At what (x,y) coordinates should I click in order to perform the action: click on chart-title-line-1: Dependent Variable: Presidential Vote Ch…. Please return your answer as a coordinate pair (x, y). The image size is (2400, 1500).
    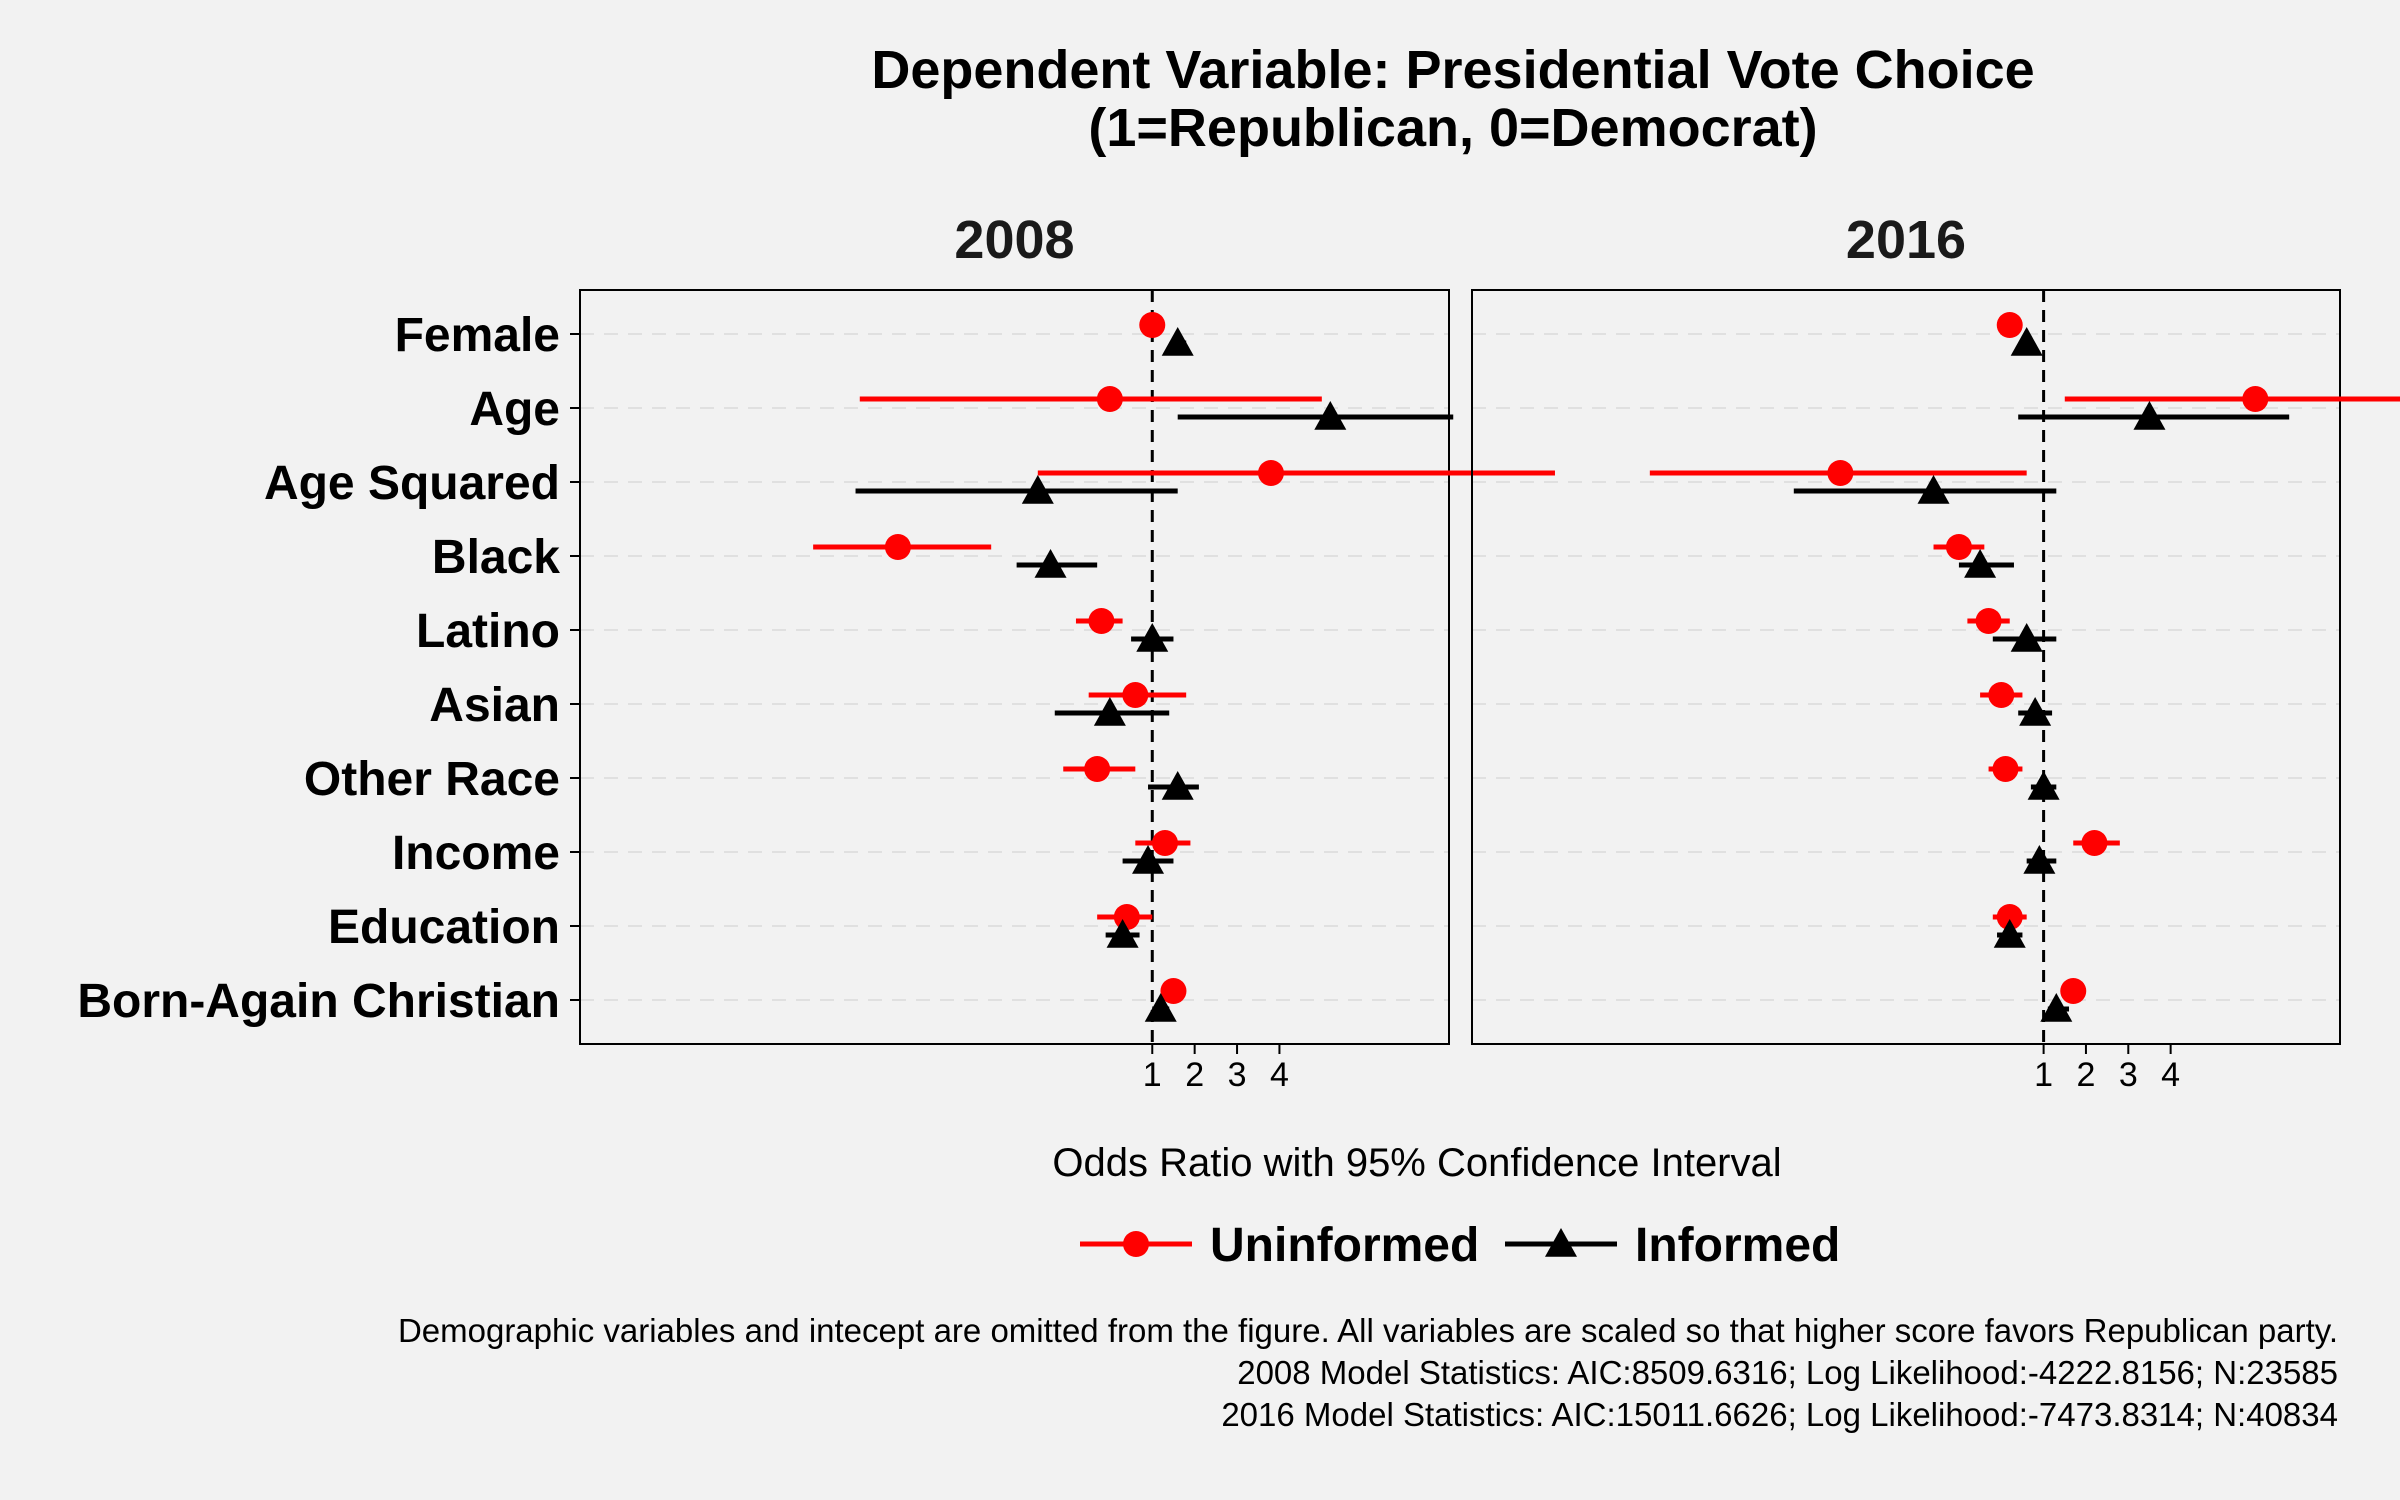
    Looking at the image, I should click on (1452, 70).